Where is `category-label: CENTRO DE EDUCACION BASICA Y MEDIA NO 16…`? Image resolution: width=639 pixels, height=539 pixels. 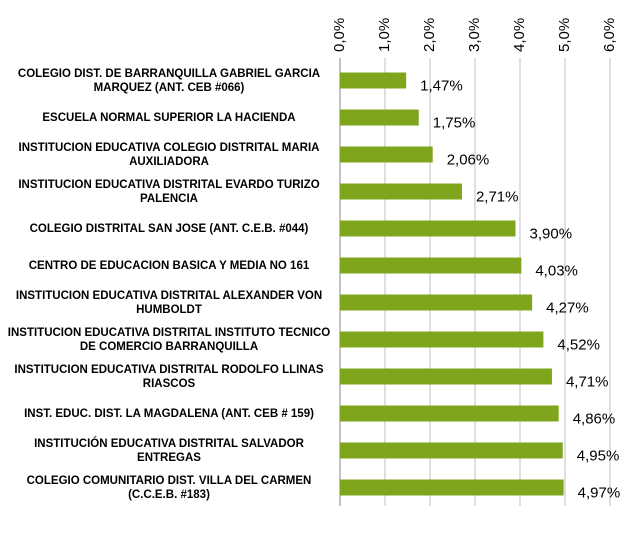
category-label: CENTRO DE EDUCACION BASICA Y MEDIA NO 16… is located at coordinates (169, 265).